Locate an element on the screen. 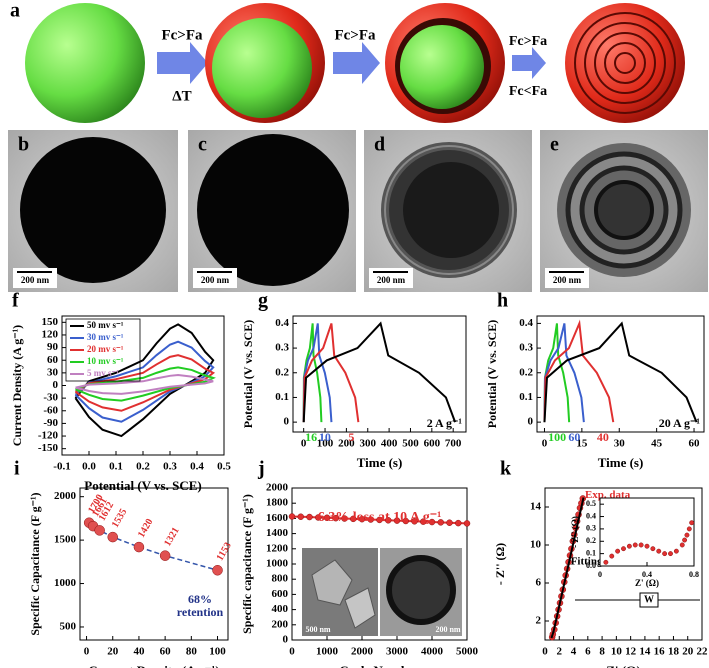  ring is located at coordinates (625, 63).